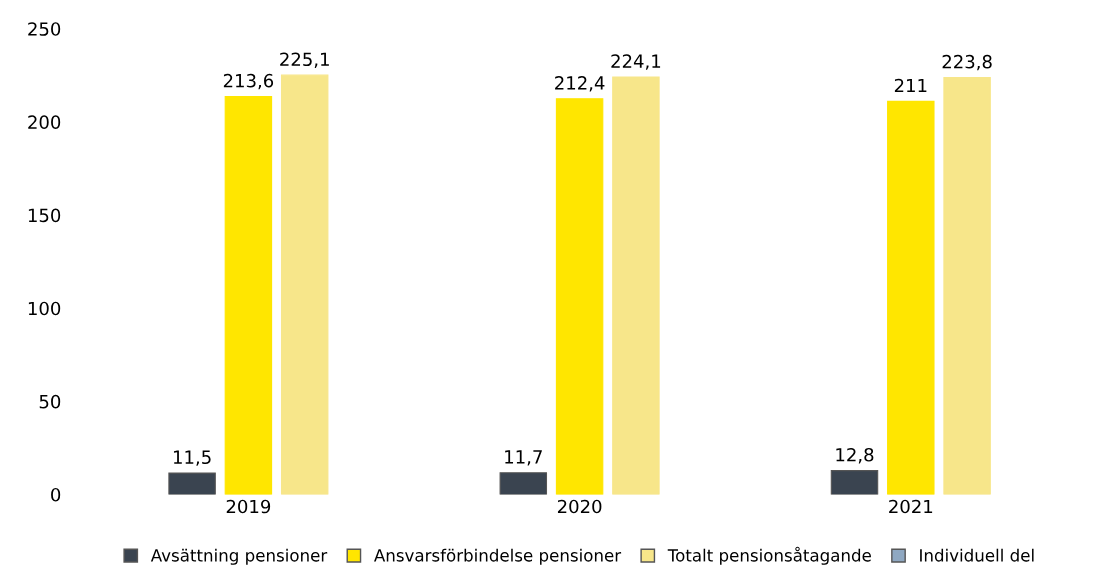 Image resolution: width=1104 pixels, height=575 pixels. Describe the element at coordinates (44, 308) in the screenshot. I see `y-tick-label: 100` at that location.